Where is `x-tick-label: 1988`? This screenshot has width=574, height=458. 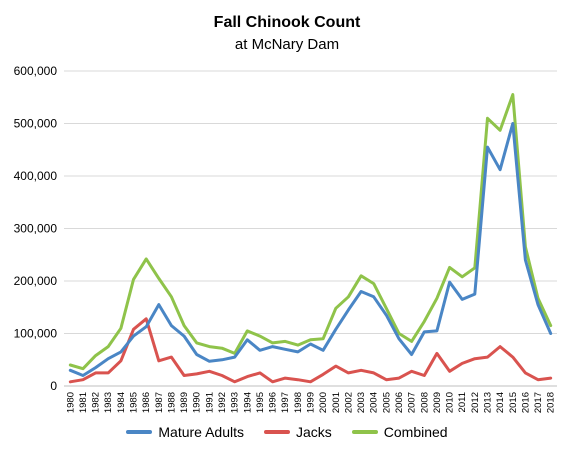
x-tick-label: 1988 is located at coordinates (171, 402).